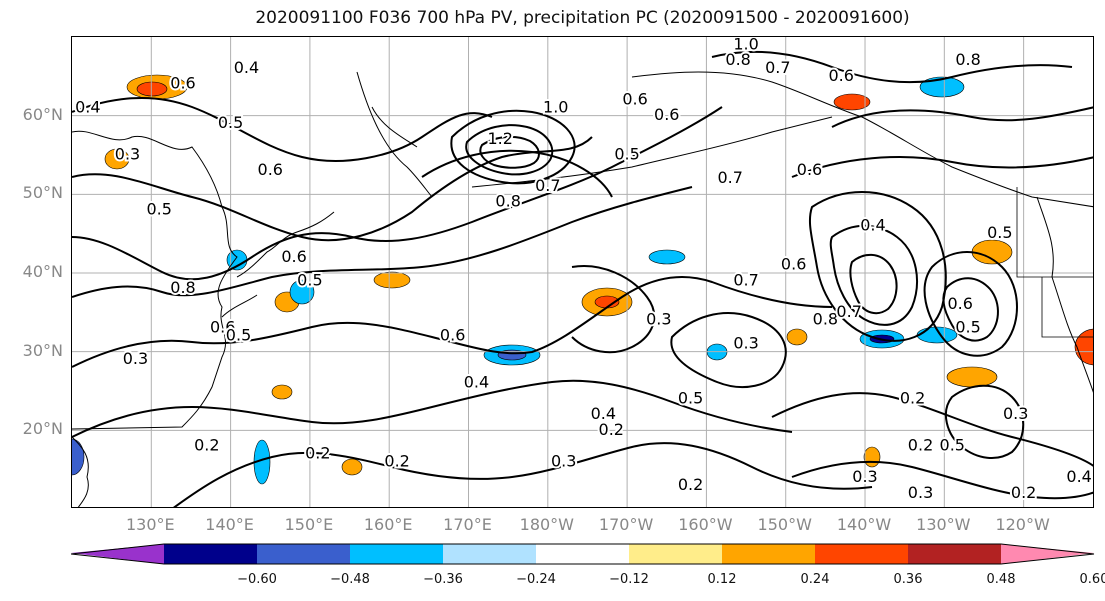 This screenshot has height=601, width=1105. Describe the element at coordinates (1092, 579) in the screenshot. I see `colorbar-tick-label: 0.60` at that location.